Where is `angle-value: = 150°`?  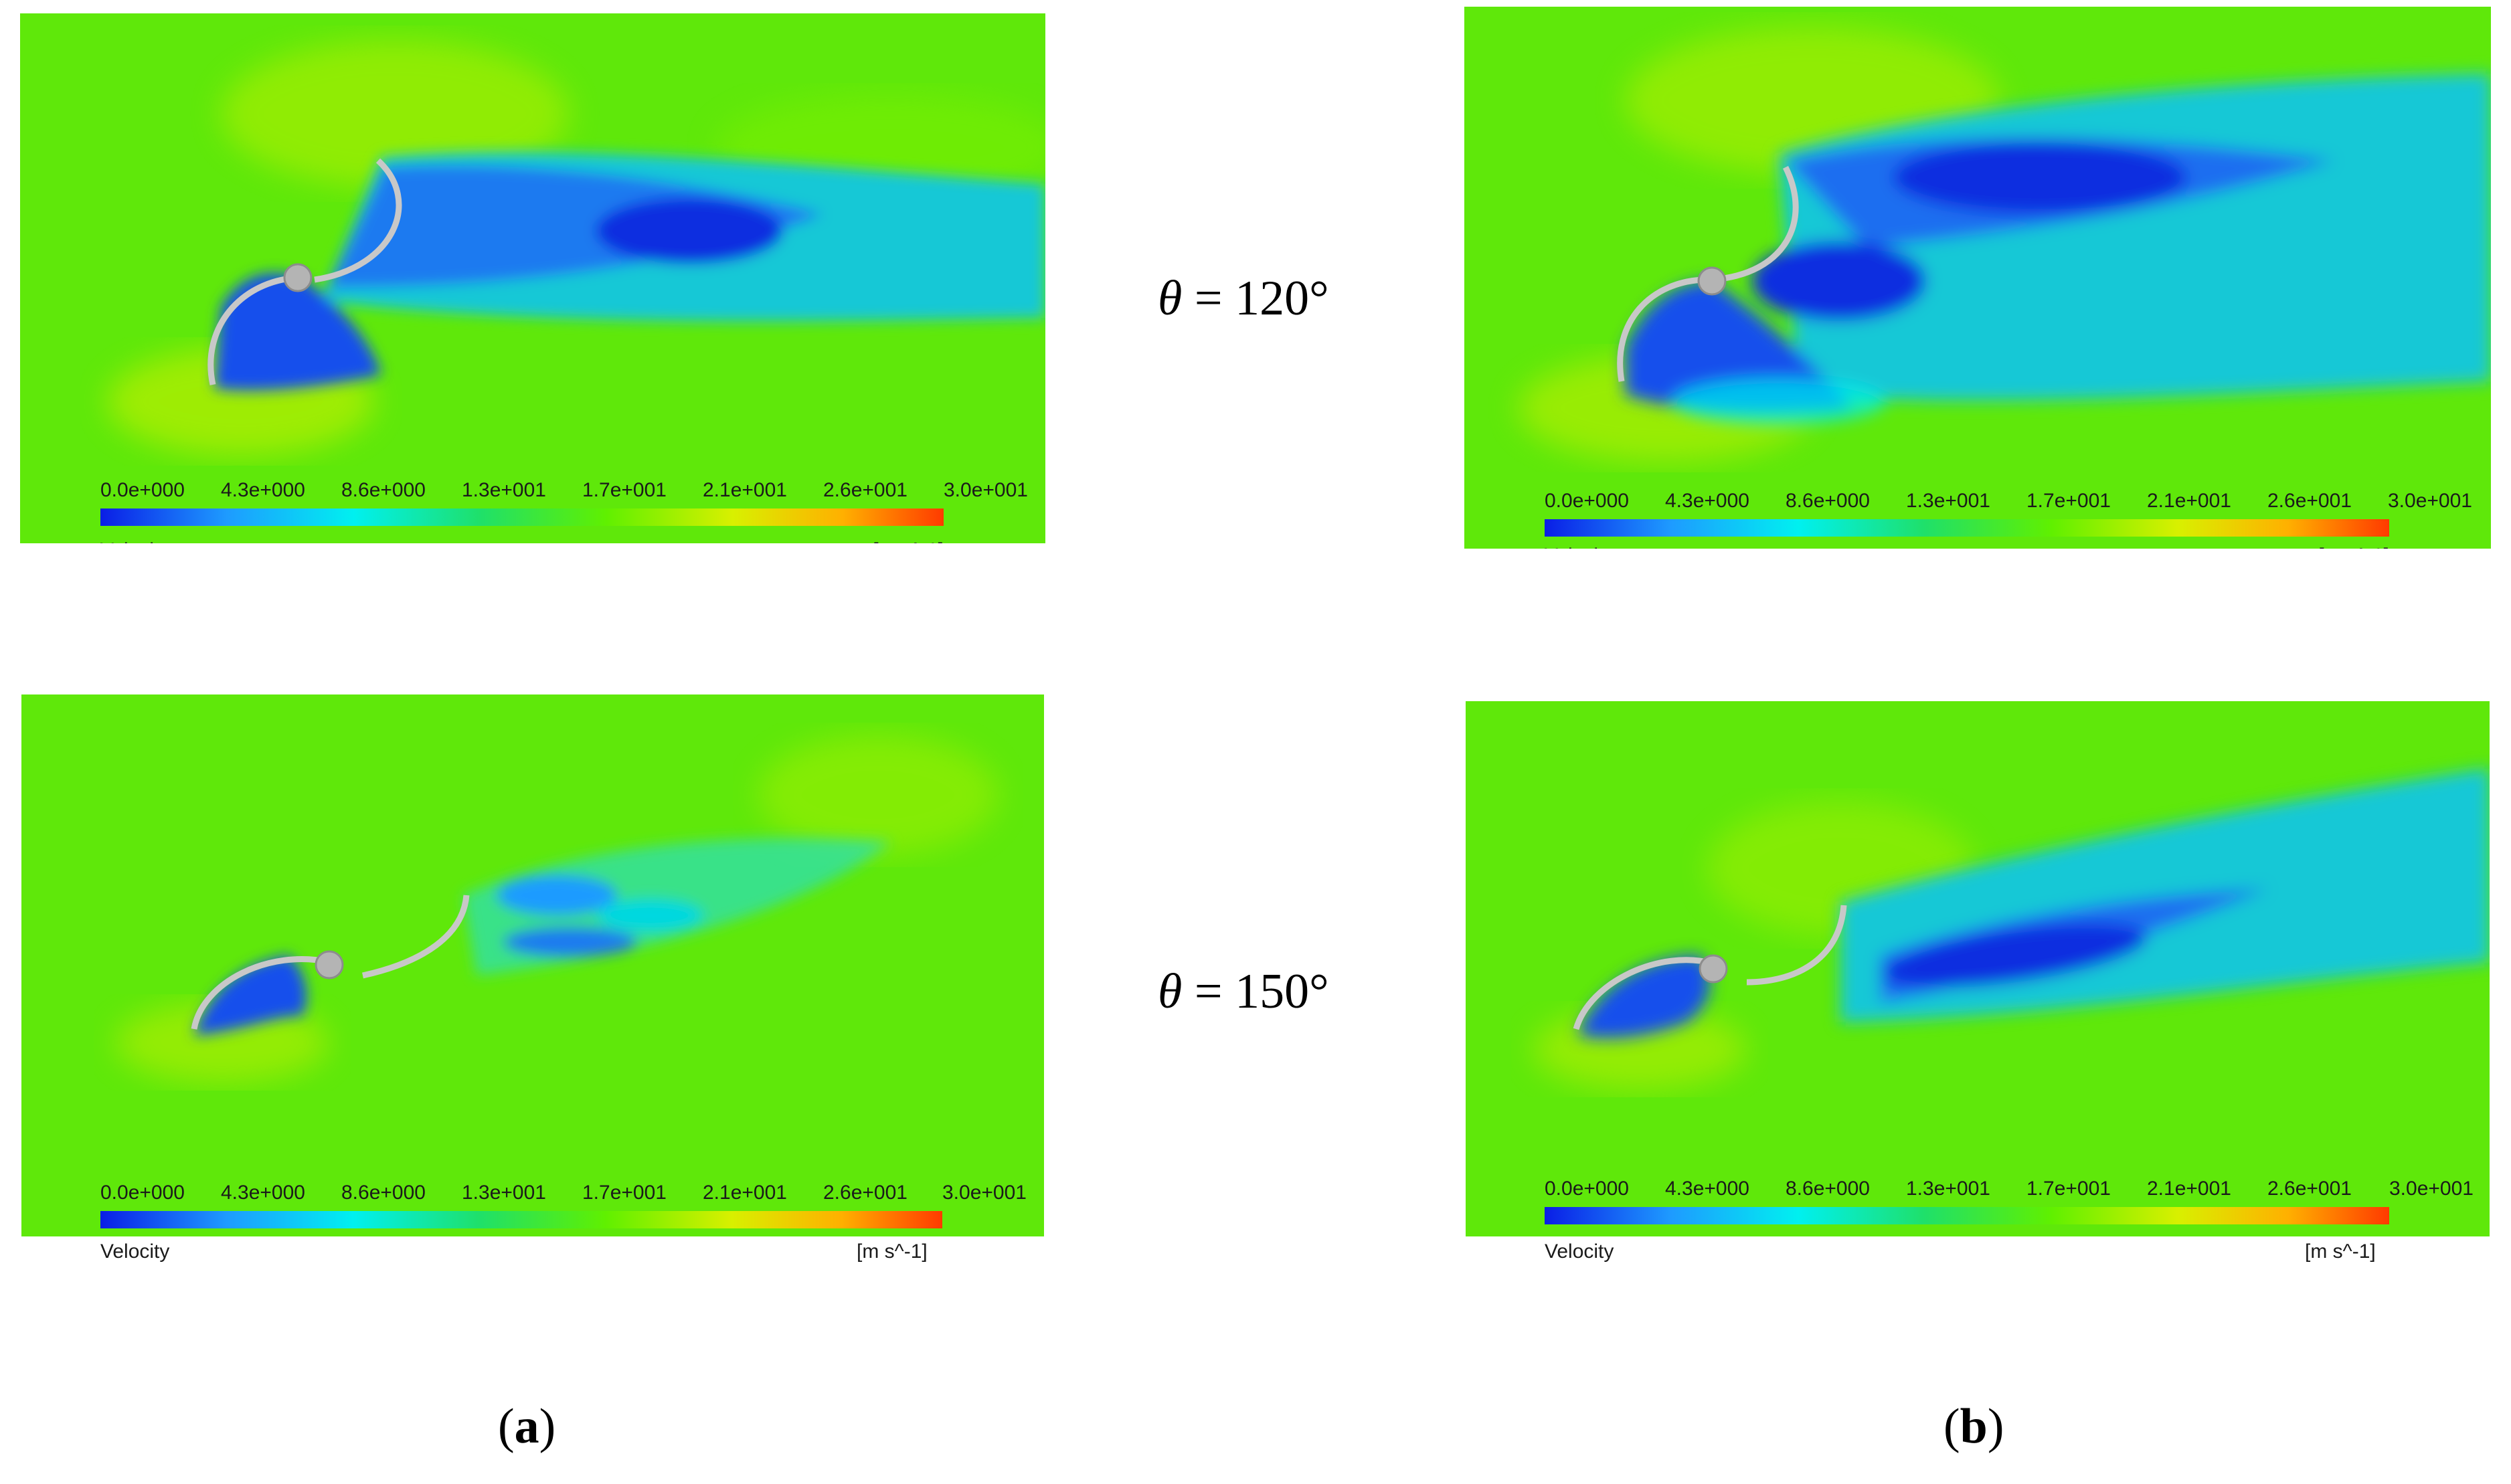
angle-value: = 150° is located at coordinates (1255, 991).